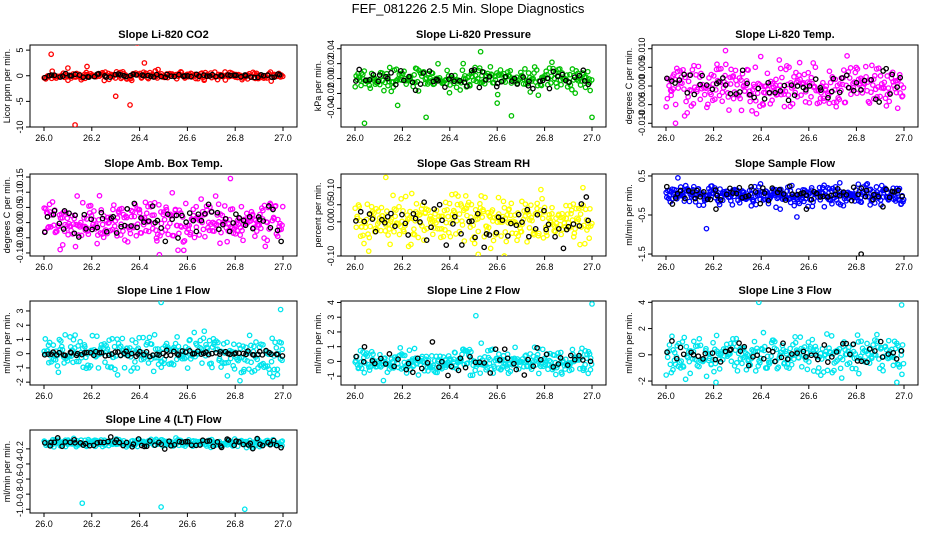 The width and height of the screenshot is (936, 540). What do you see at coordinates (20, 479) in the screenshot?
I see `y-tick-label: -0.6` at bounding box center [20, 479].